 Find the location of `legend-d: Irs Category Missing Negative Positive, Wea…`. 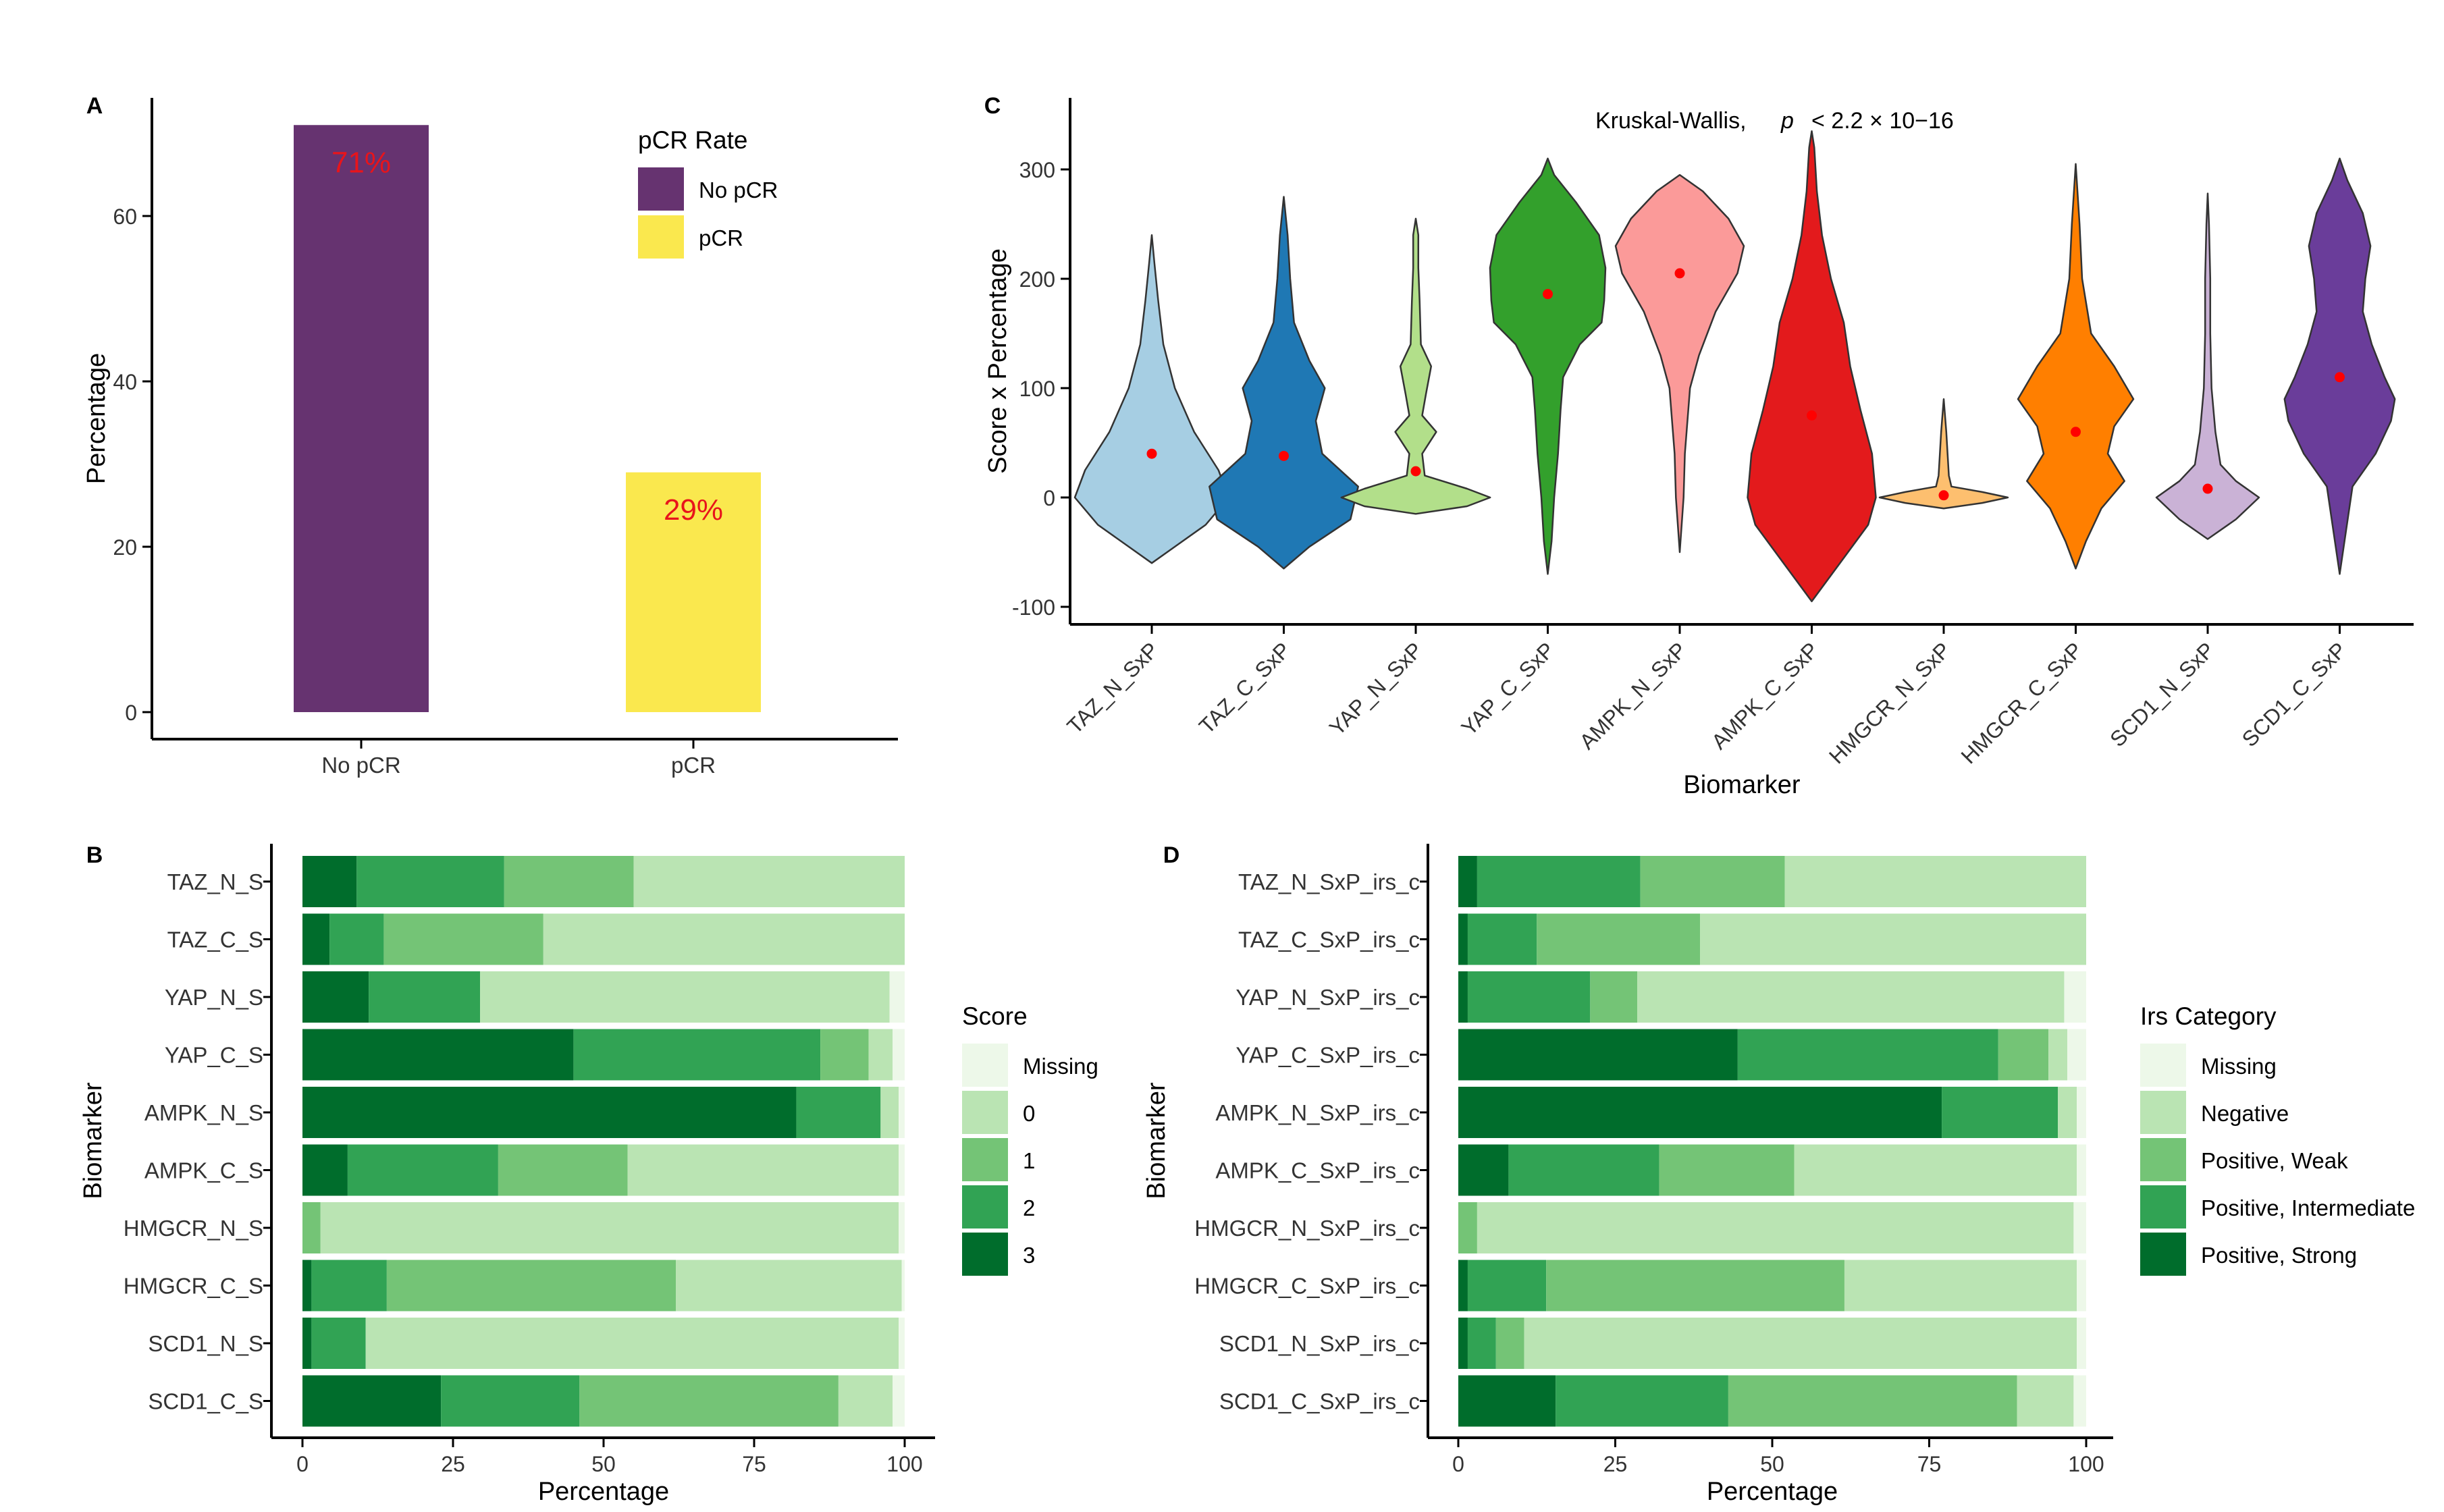

legend-d: Irs Category Missing Negative Positive, Wea… is located at coordinates (2277, 1139).